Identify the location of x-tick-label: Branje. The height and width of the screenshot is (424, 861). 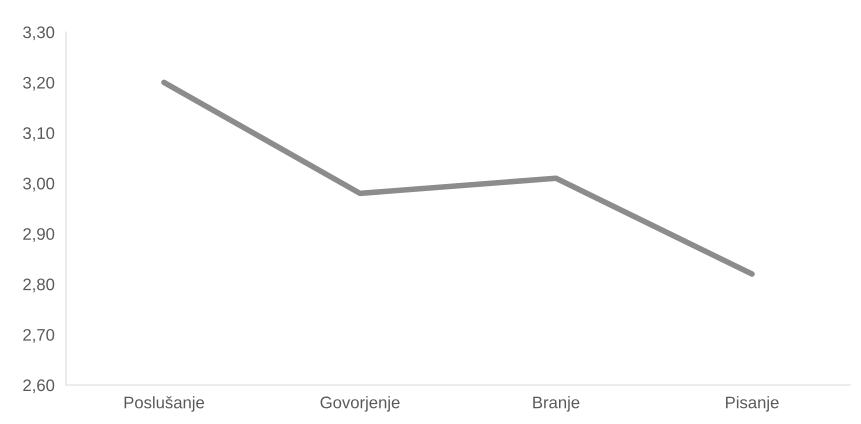
(556, 404).